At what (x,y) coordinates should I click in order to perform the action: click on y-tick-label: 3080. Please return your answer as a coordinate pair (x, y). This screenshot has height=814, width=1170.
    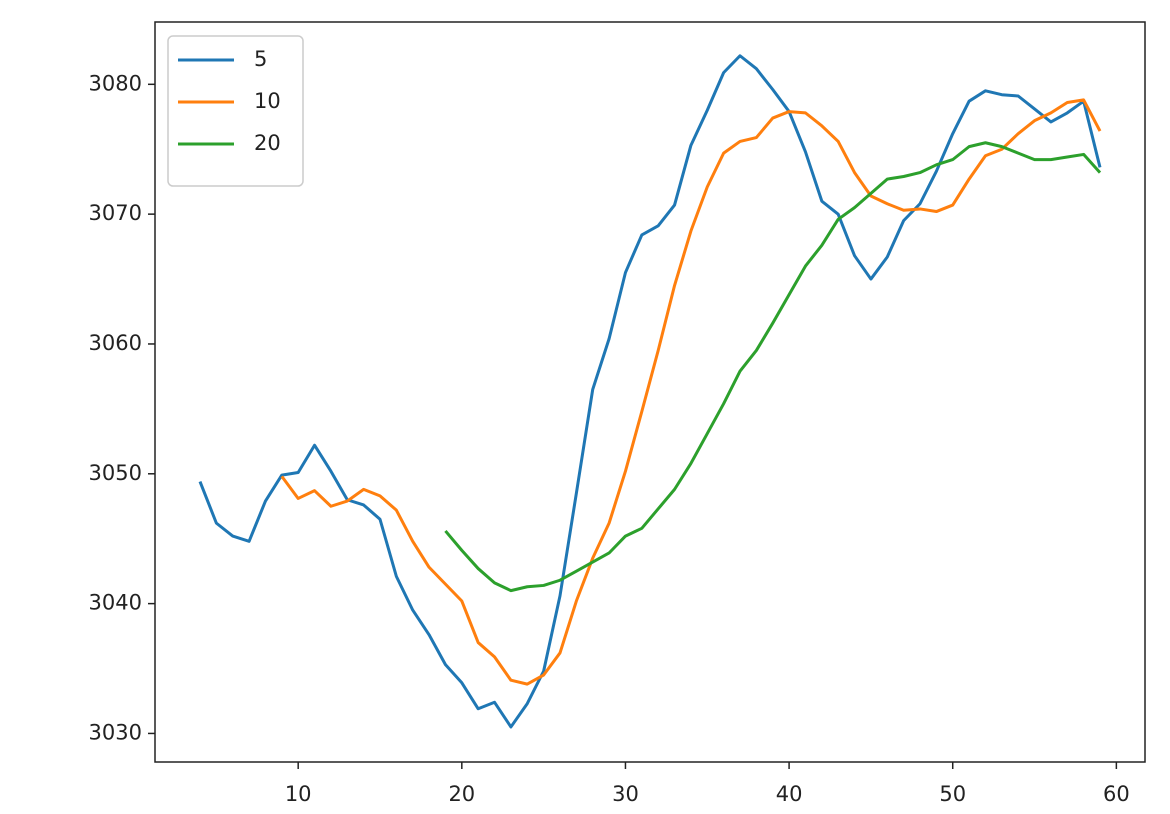
    Looking at the image, I should click on (115, 83).